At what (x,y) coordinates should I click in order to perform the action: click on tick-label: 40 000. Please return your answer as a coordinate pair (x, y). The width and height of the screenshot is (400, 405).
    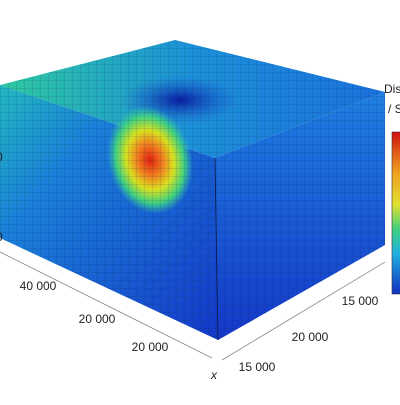
    Looking at the image, I should click on (38, 286).